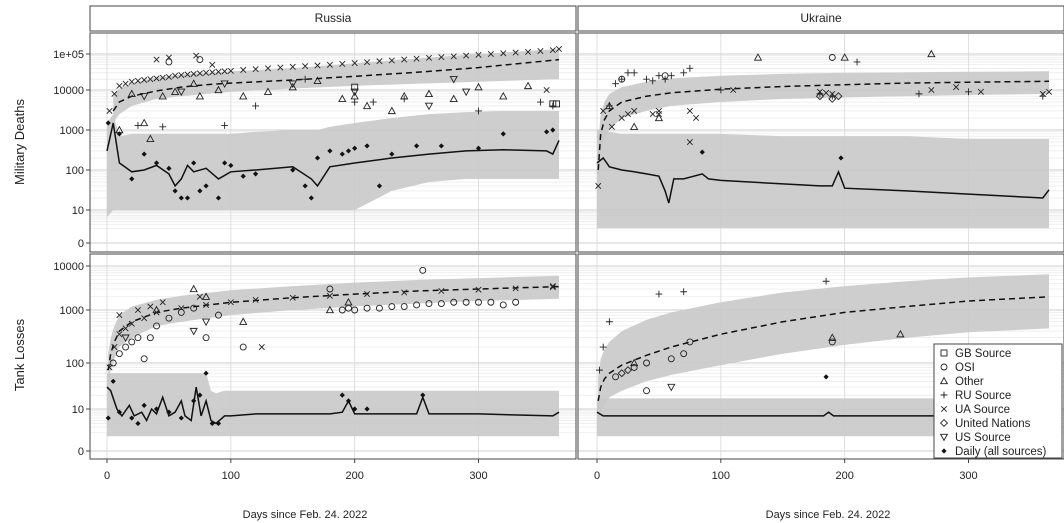 The image size is (1064, 523). What do you see at coordinates (983, 354) in the screenshot?
I see `legend-label: GB Source` at bounding box center [983, 354].